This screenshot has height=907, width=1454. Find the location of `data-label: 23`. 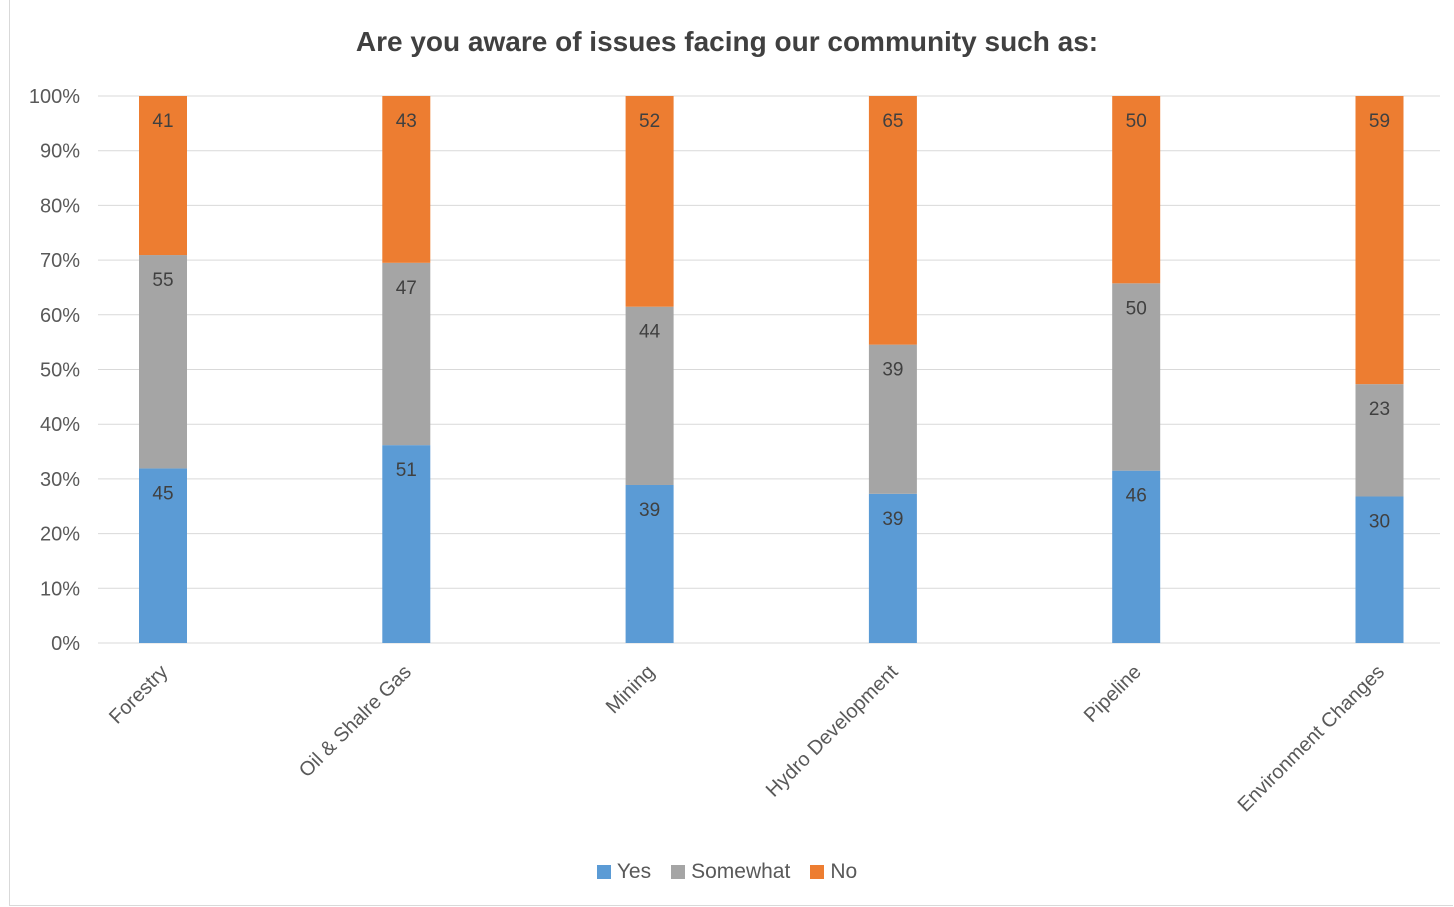

data-label: 23 is located at coordinates (1379, 409).